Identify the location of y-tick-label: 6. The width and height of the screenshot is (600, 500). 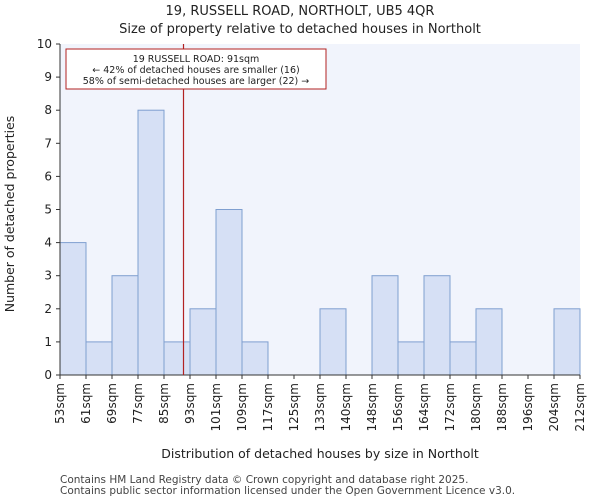
(48, 176).